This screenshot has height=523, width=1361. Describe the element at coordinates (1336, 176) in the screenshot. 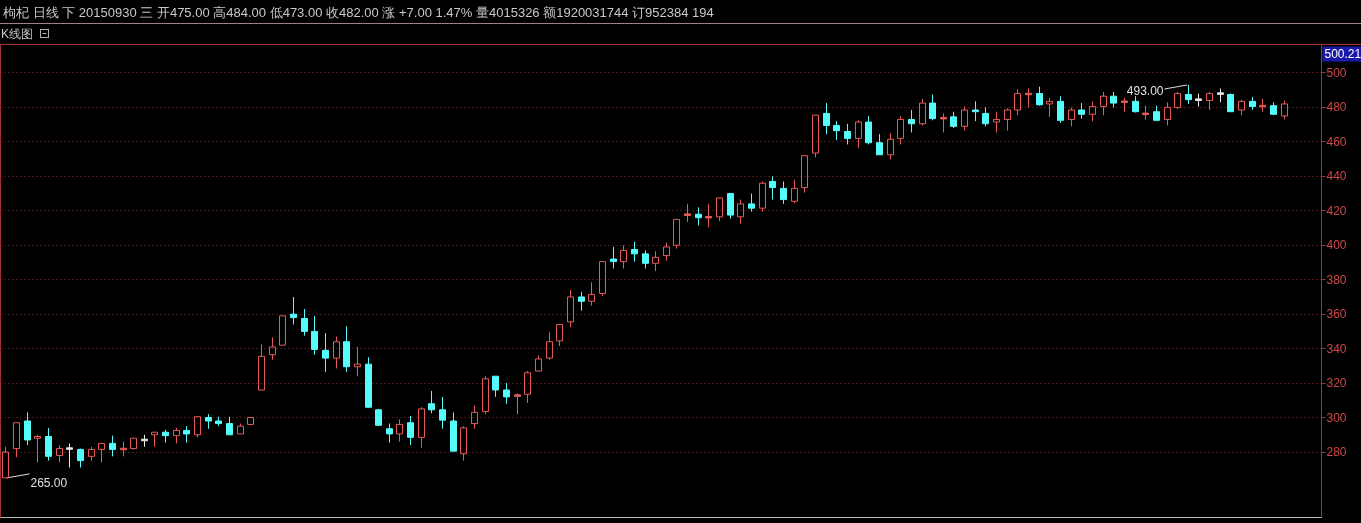

I see `y-tick-label: 440` at that location.